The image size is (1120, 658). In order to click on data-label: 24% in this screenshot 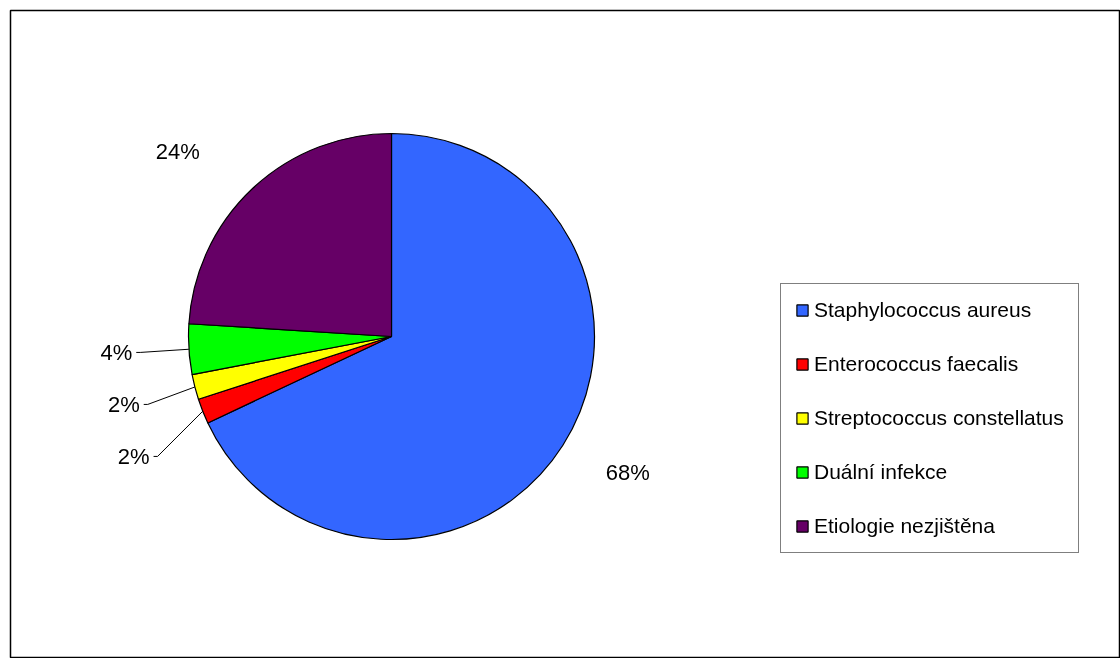, I will do `click(177, 152)`.